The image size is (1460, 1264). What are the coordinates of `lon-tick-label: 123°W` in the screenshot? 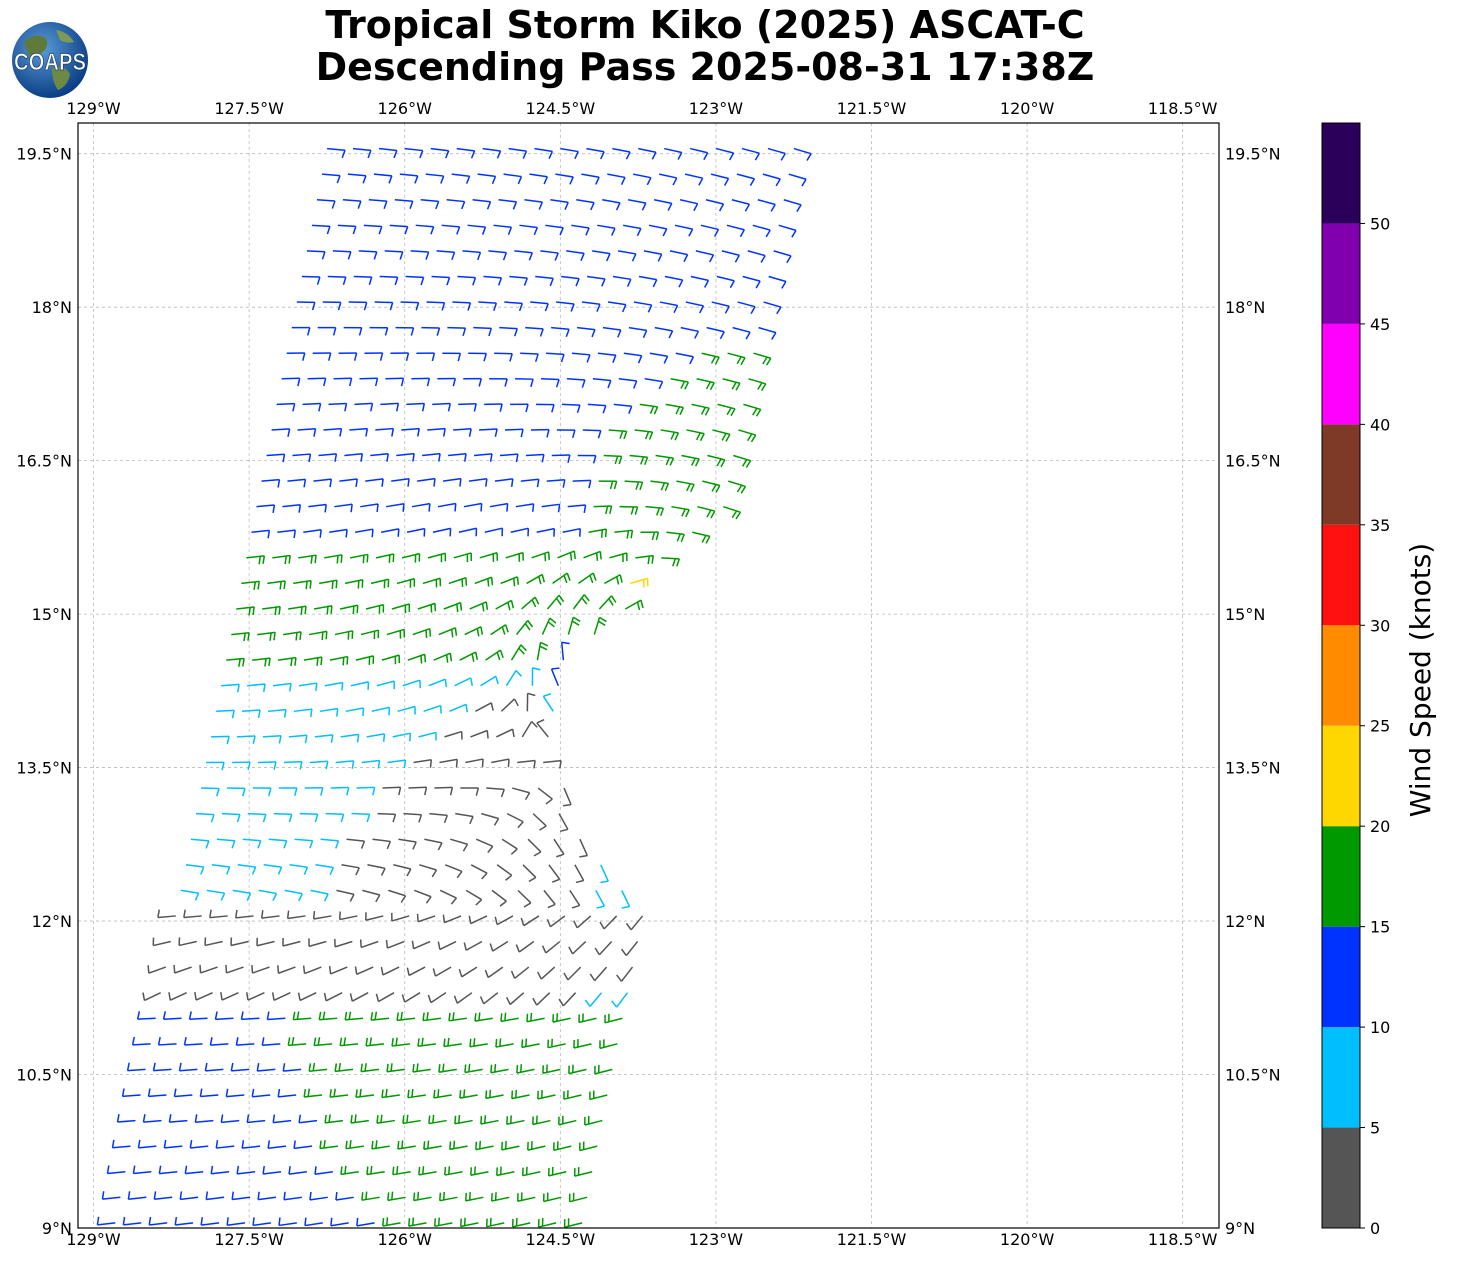 It's located at (716, 108).